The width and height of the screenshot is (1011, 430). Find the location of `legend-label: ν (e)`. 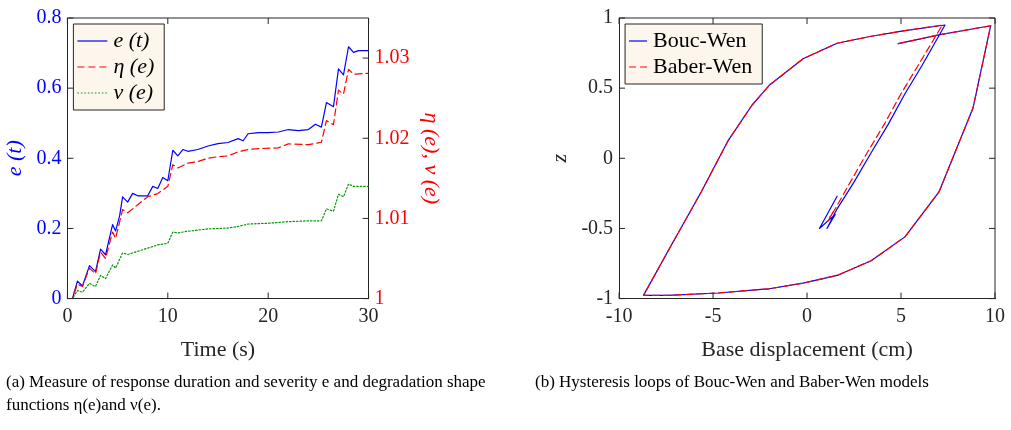

legend-label: ν (e) is located at coordinates (133, 91).